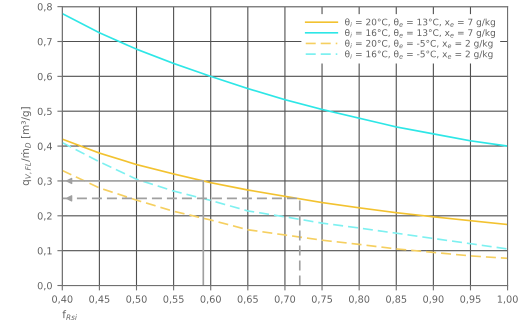 Image resolution: width=519 pixels, height=332 pixels. I want to click on x-tick-label: 0,60, so click(210, 299).